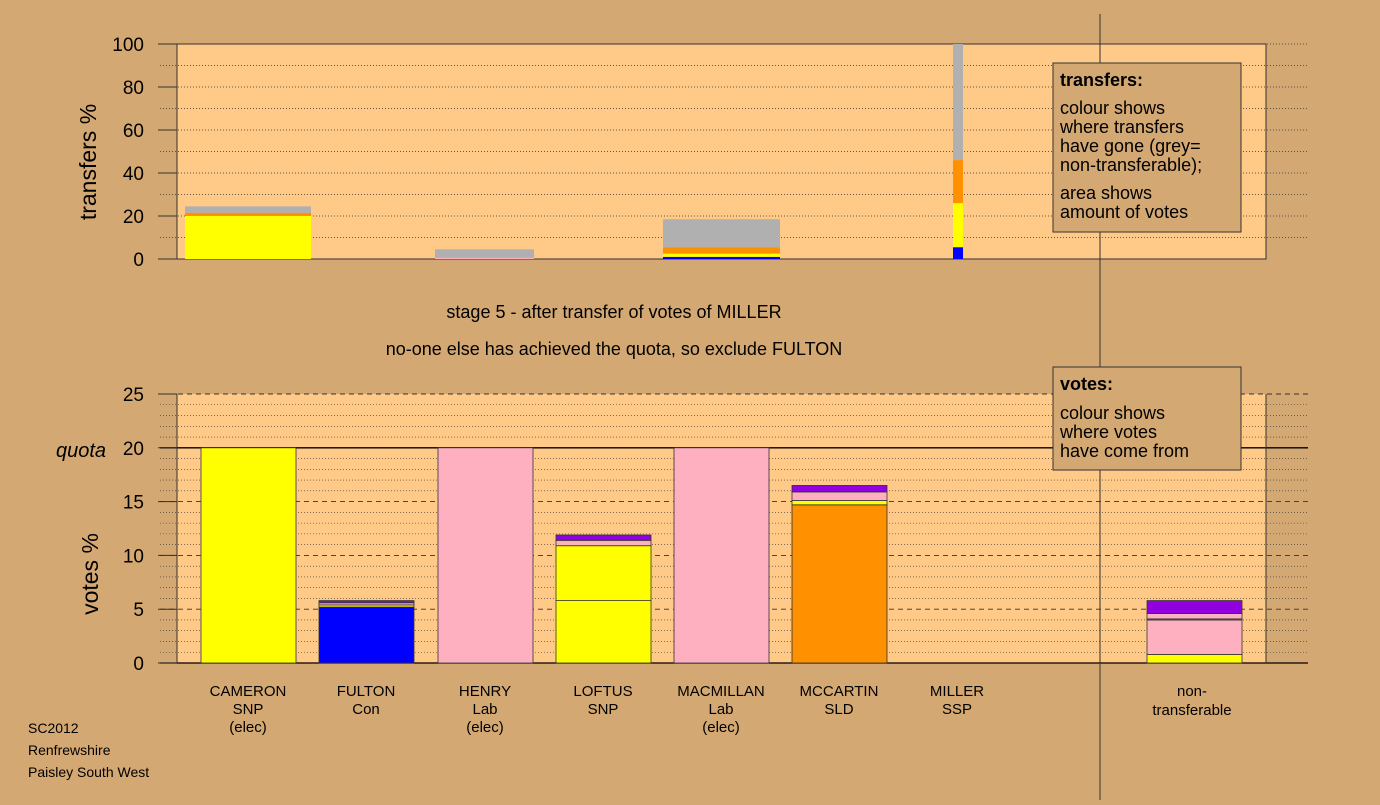 The image size is (1380, 805). I want to click on votes-legend-box, so click(1147, 418).